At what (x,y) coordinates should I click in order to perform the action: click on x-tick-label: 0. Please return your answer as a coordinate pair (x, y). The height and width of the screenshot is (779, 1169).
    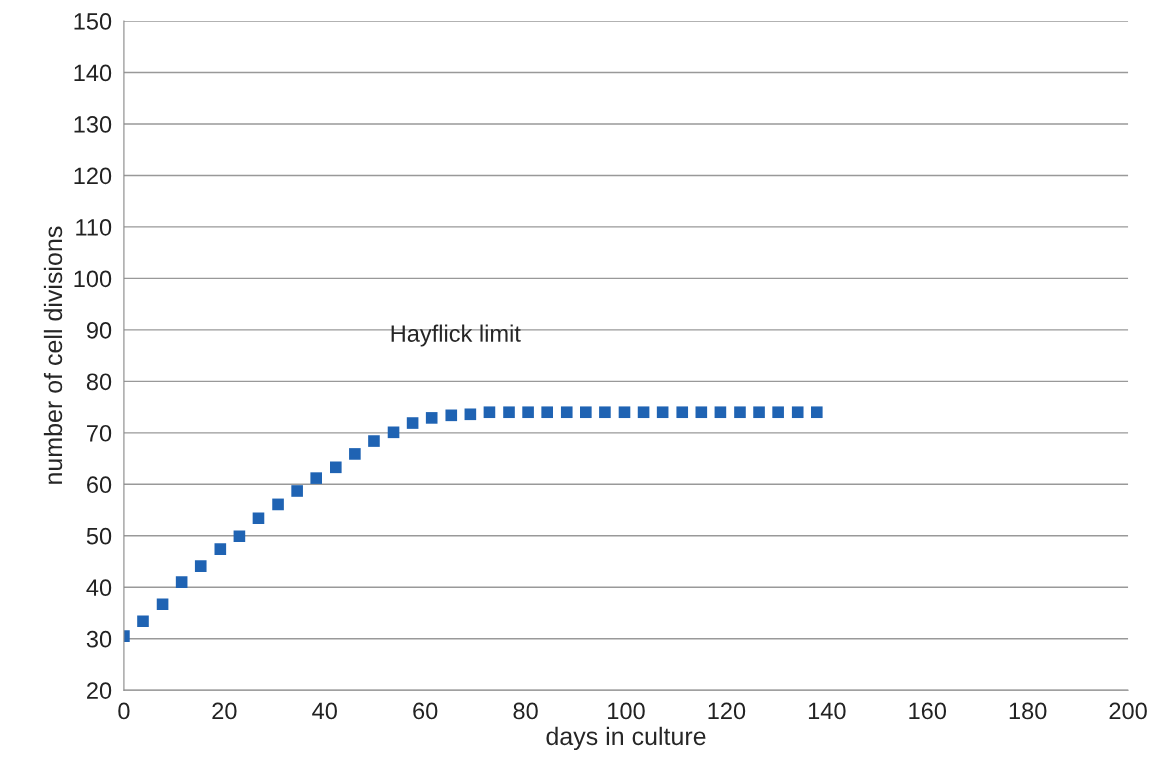
    Looking at the image, I should click on (124, 711).